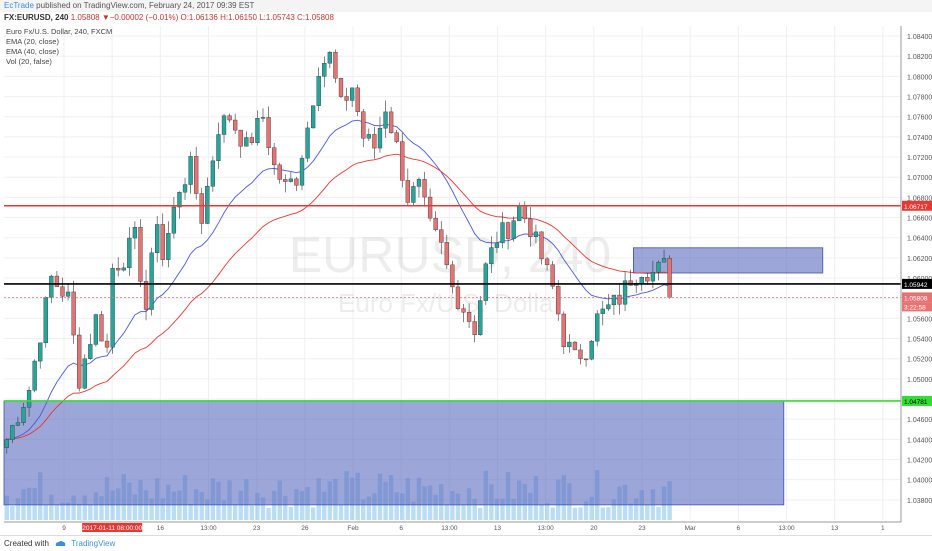  Describe the element at coordinates (36, 17) in the screenshot. I see `symbol-name: FX:EURUSD, 240` at that location.